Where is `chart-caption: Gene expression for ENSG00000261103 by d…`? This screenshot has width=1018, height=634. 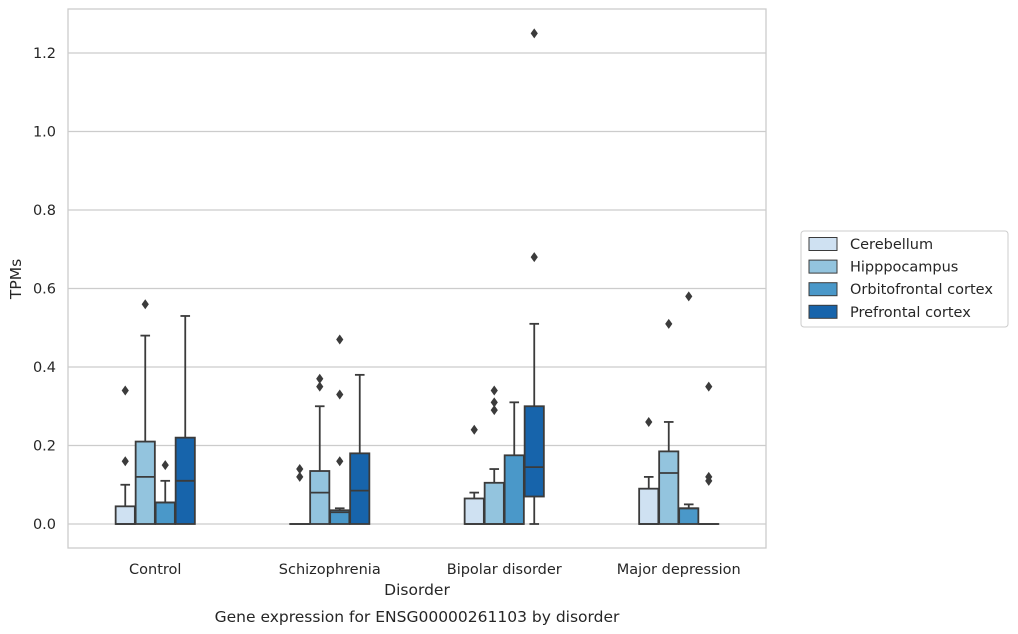
chart-caption: Gene expression for ENSG00000261103 by d… is located at coordinates (417, 617).